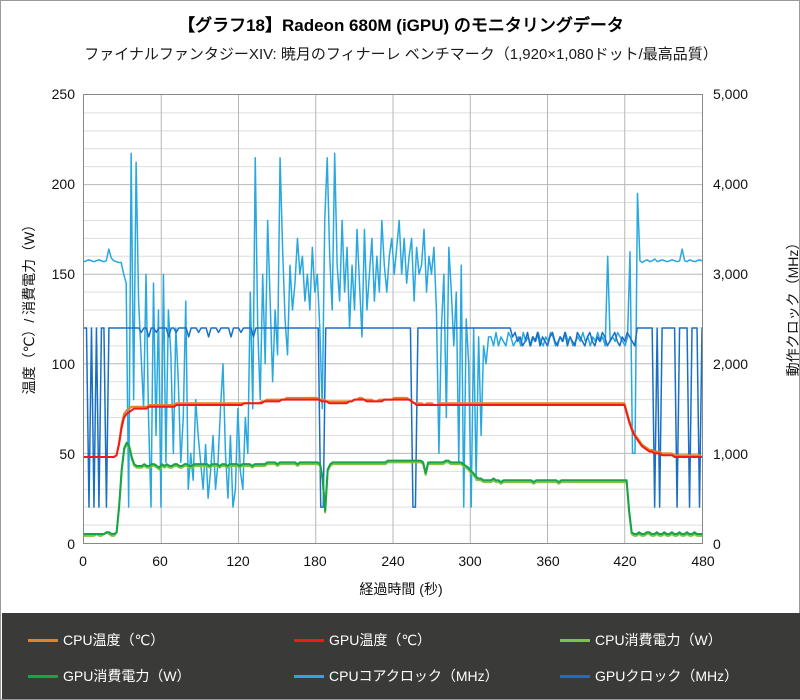 This screenshot has height=700, width=800. I want to click on legend-item-gpu-power: GPU消費電力（W）, so click(135, 676).